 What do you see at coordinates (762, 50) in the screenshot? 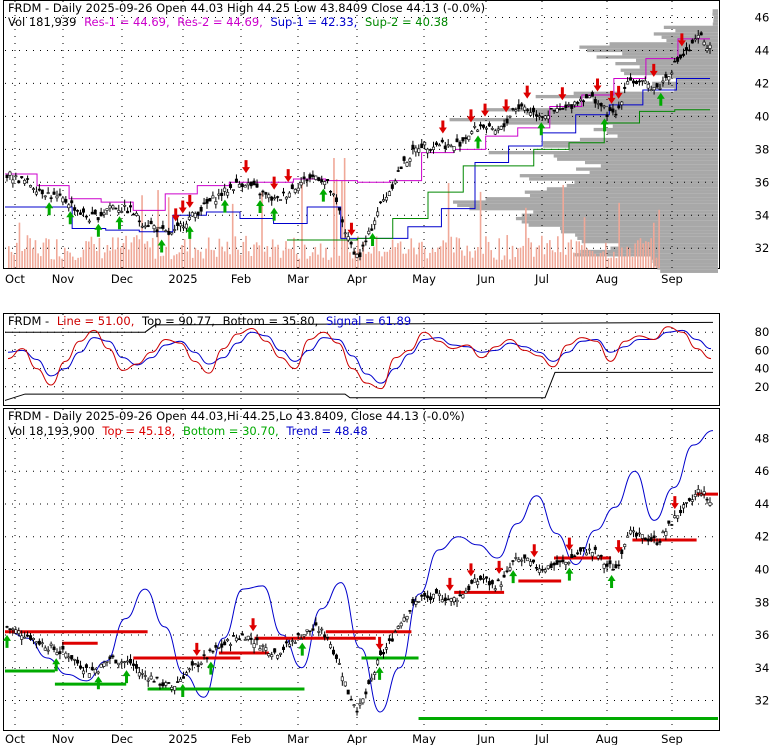
I see `price-ytick-label: 44` at bounding box center [762, 50].